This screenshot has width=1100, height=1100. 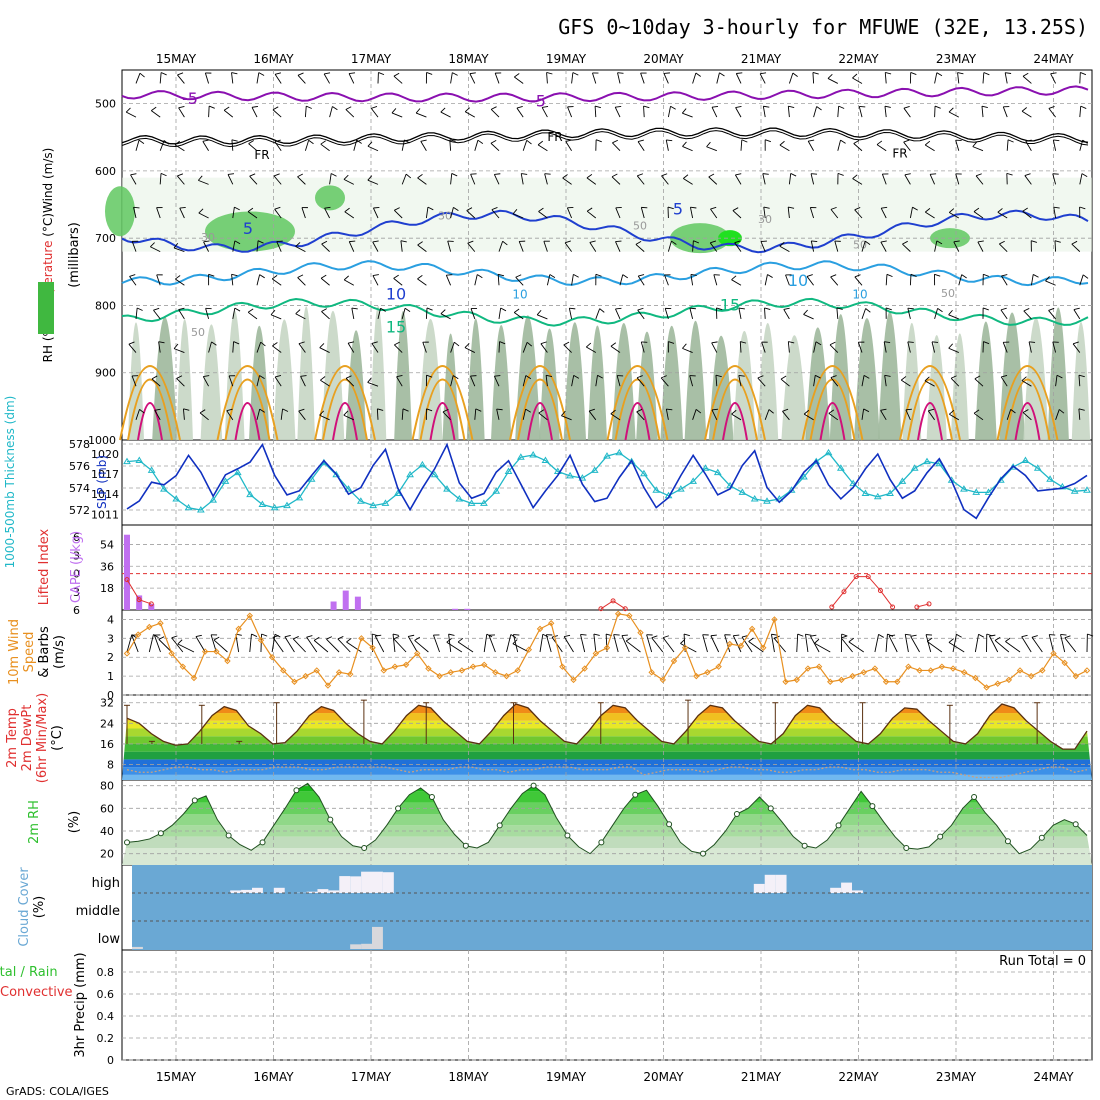 I want to click on wind-tick-label: 0, so click(x=110, y=695).